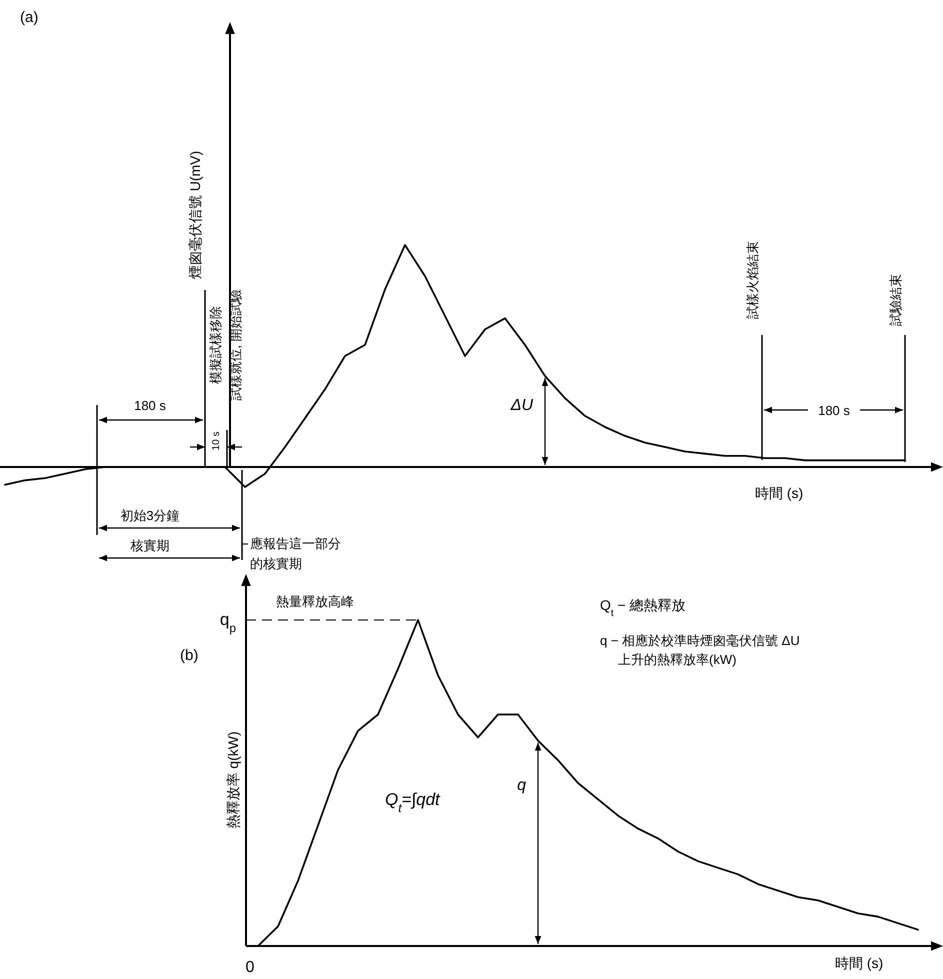 This screenshot has width=943, height=979. Describe the element at coordinates (250, 967) in the screenshot. I see `text: 0` at that location.